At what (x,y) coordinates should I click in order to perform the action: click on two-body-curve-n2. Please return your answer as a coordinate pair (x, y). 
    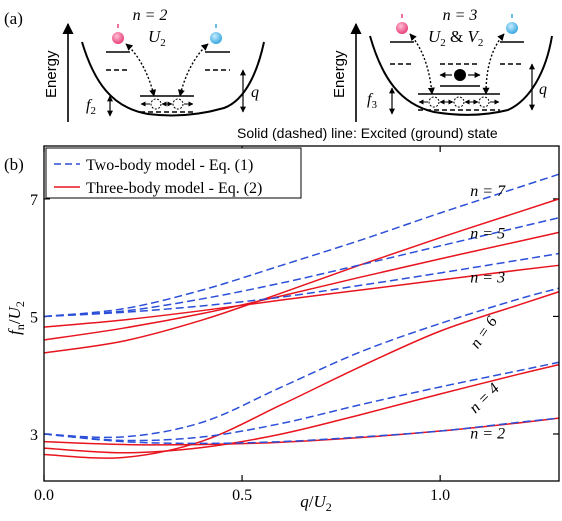
    Looking at the image, I should click on (301, 431).